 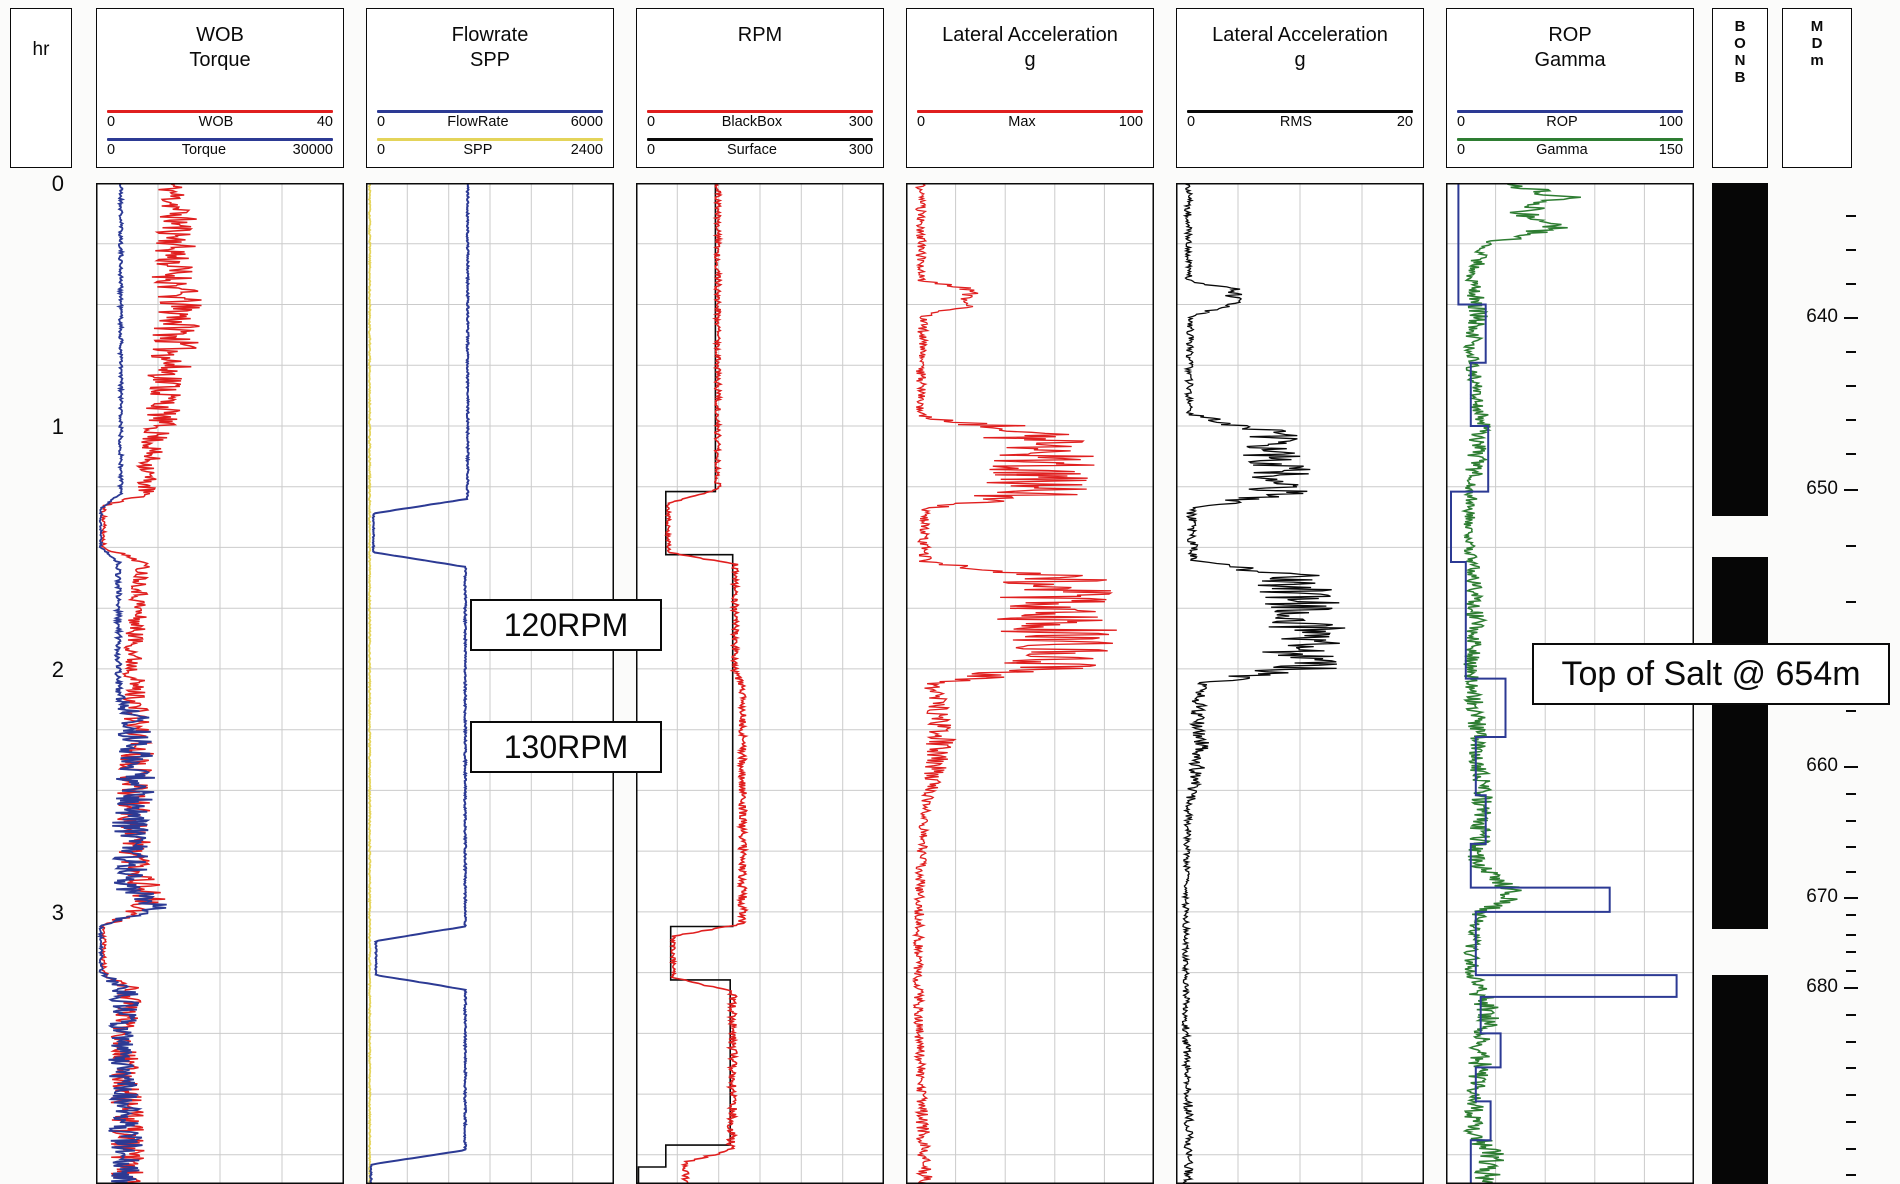 I want to click on series-rms, so click(x=1263, y=683).